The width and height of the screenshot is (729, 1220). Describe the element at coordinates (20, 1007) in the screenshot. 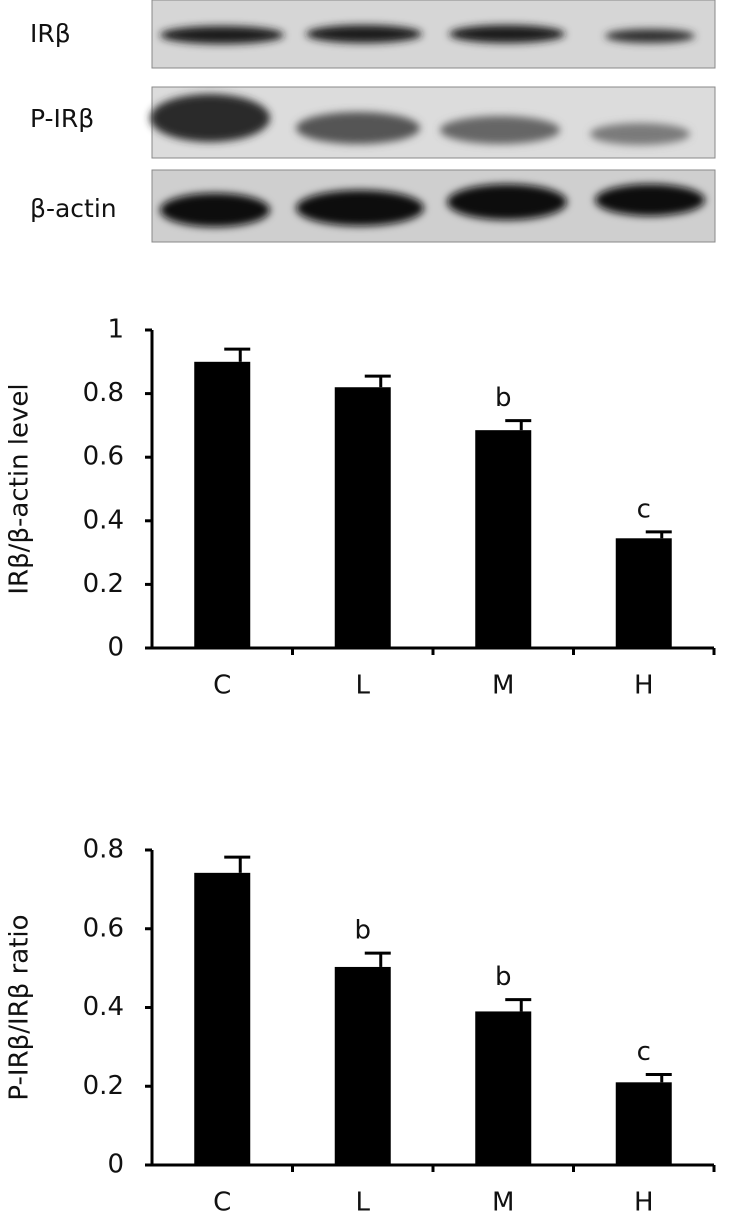

I see `y-axis-label: P-IRβ/IRβ ratio` at that location.